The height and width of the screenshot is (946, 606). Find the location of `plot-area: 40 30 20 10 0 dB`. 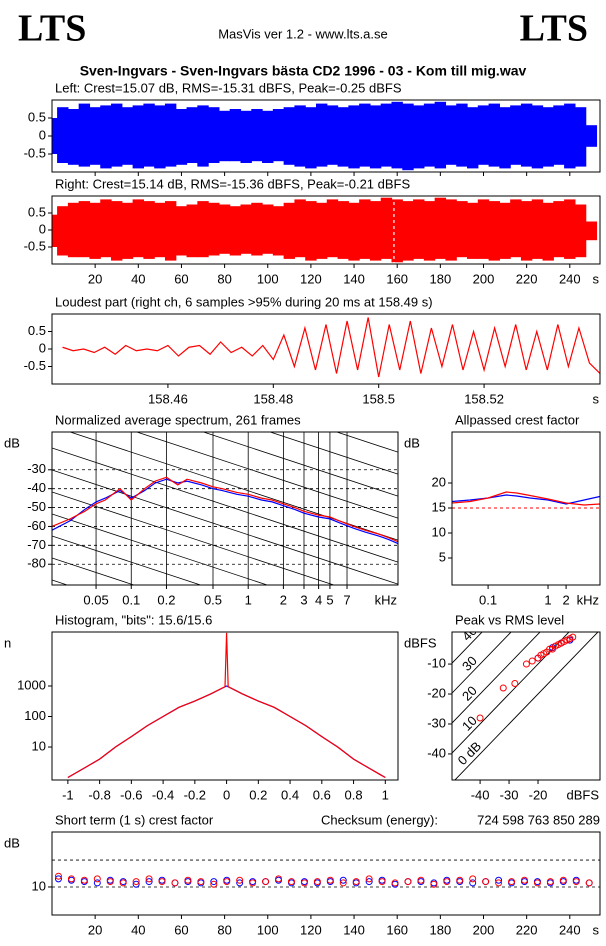

plot-area: 40 30 20 10 0 dB is located at coordinates (525, 701).